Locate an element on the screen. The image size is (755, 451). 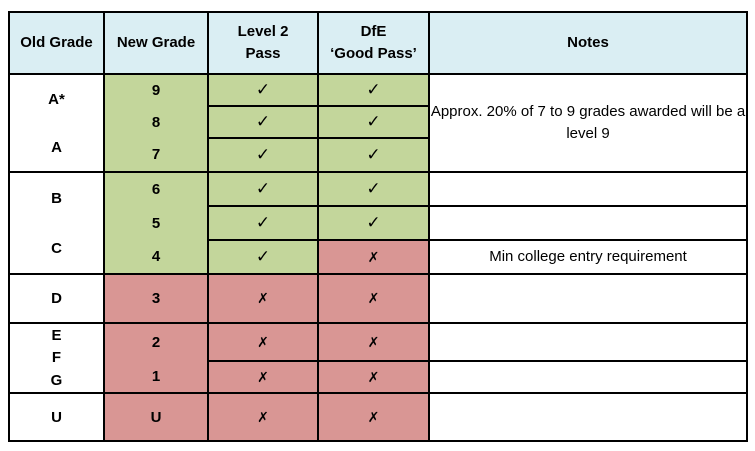
old-grade-label-e: E is located at coordinates (56, 335).